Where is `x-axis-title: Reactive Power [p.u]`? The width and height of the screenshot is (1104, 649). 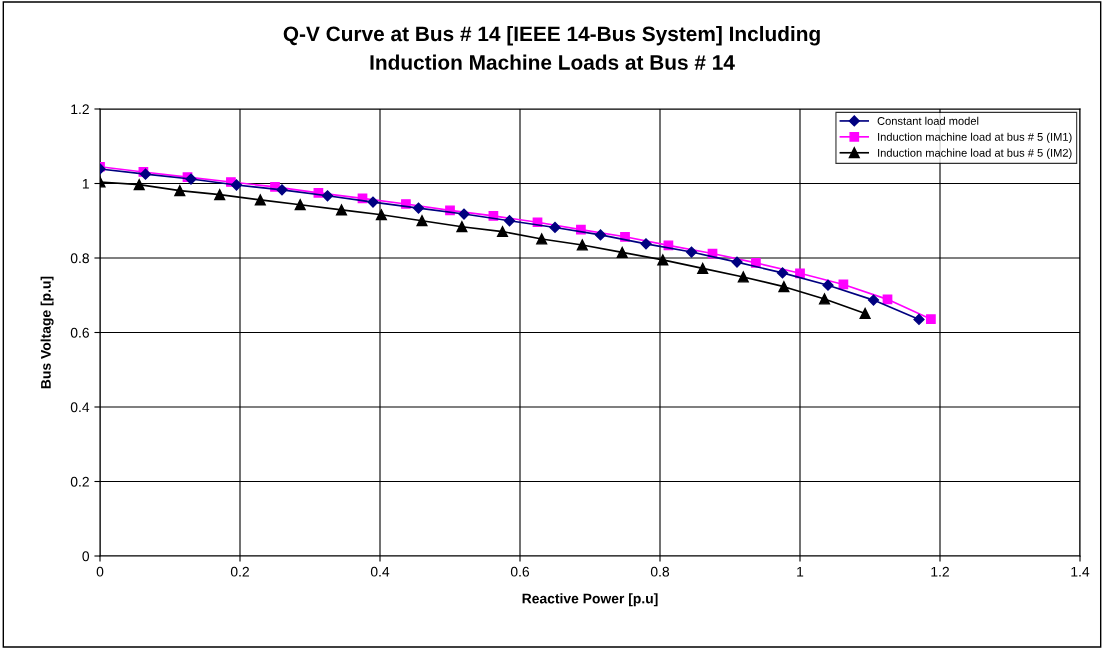
x-axis-title: Reactive Power [p.u] is located at coordinates (590, 600).